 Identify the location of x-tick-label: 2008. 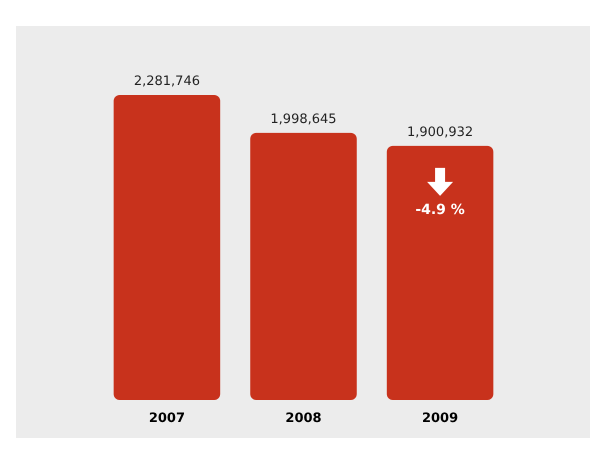
(303, 418).